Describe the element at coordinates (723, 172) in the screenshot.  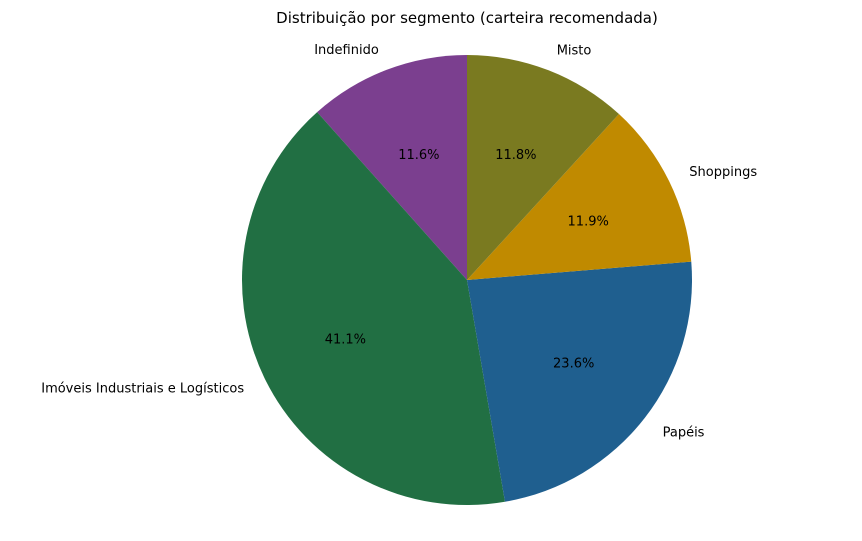
I see `slice-label-4: Shoppings` at that location.